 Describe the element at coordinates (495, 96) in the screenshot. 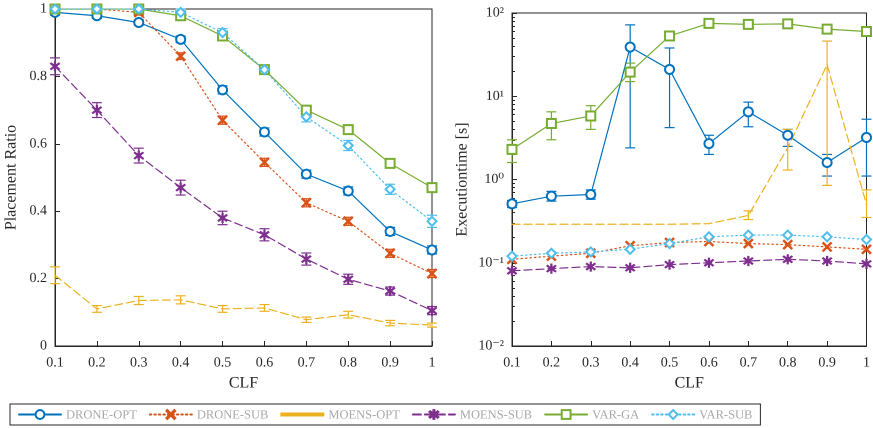

I see `y-tick-label: 10¹` at that location.